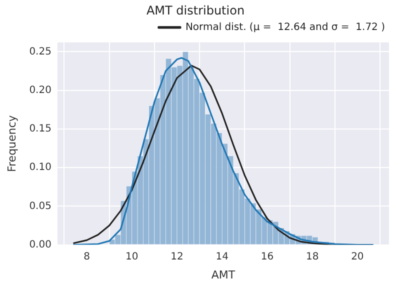 The width and height of the screenshot is (395, 282). I want to click on x-tick-label: 16, so click(267, 256).